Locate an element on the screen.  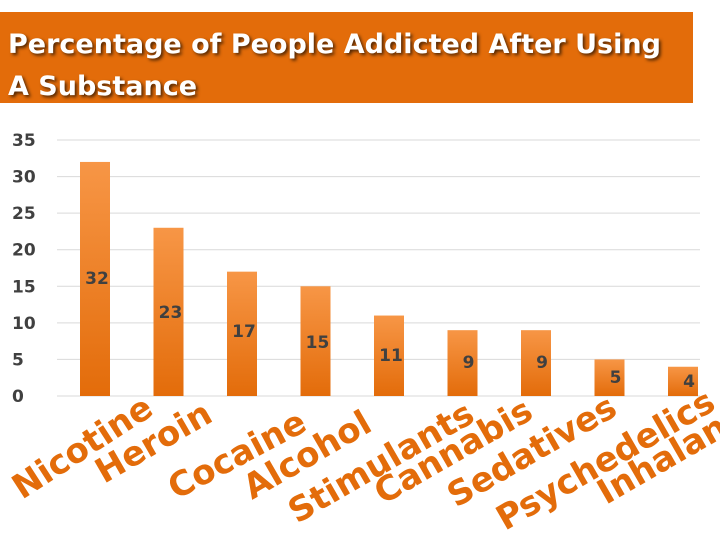
data-label: 11 is located at coordinates (391, 356).